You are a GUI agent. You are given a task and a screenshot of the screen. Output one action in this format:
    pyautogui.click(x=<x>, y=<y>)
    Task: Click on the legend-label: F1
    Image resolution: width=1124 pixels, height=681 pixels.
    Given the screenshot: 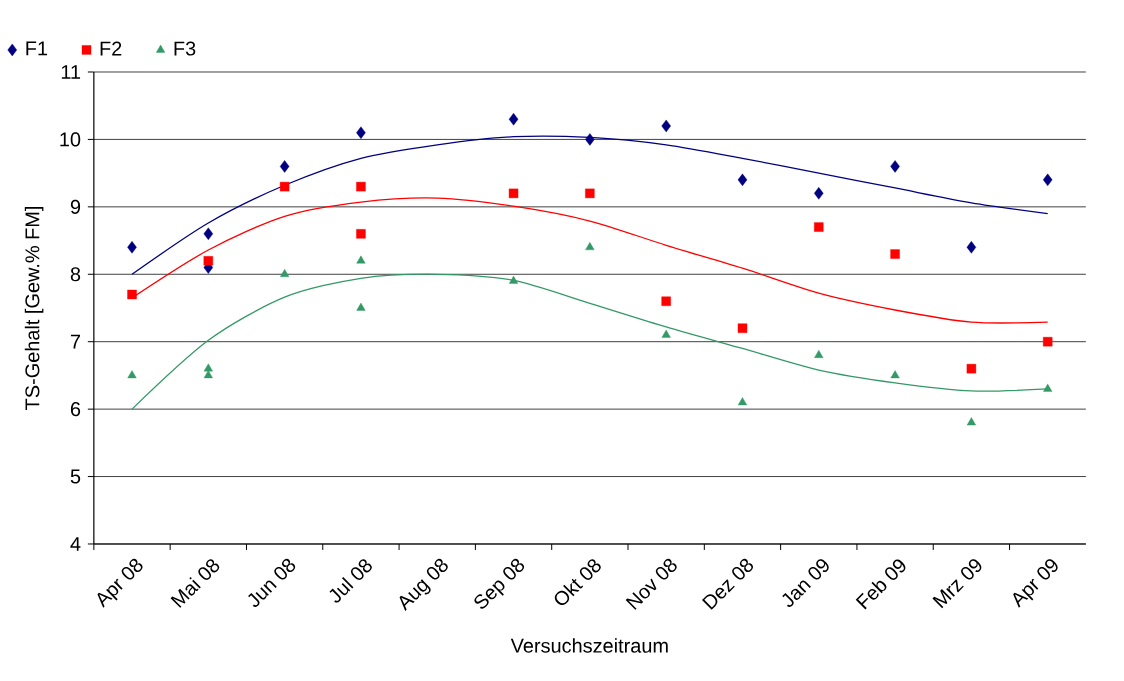 What is the action you would take?
    pyautogui.click(x=37, y=48)
    